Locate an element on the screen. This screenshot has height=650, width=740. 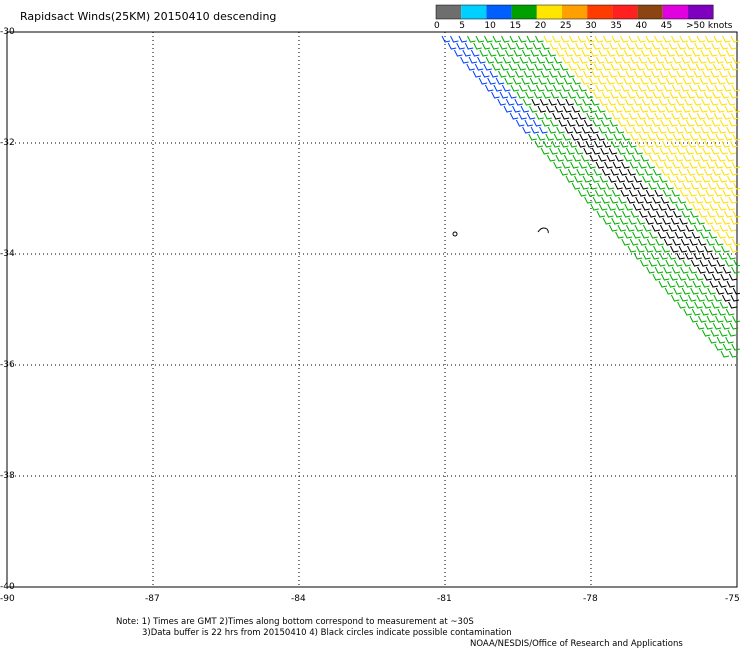
y-tick-label: -34 is located at coordinates (7, 254).